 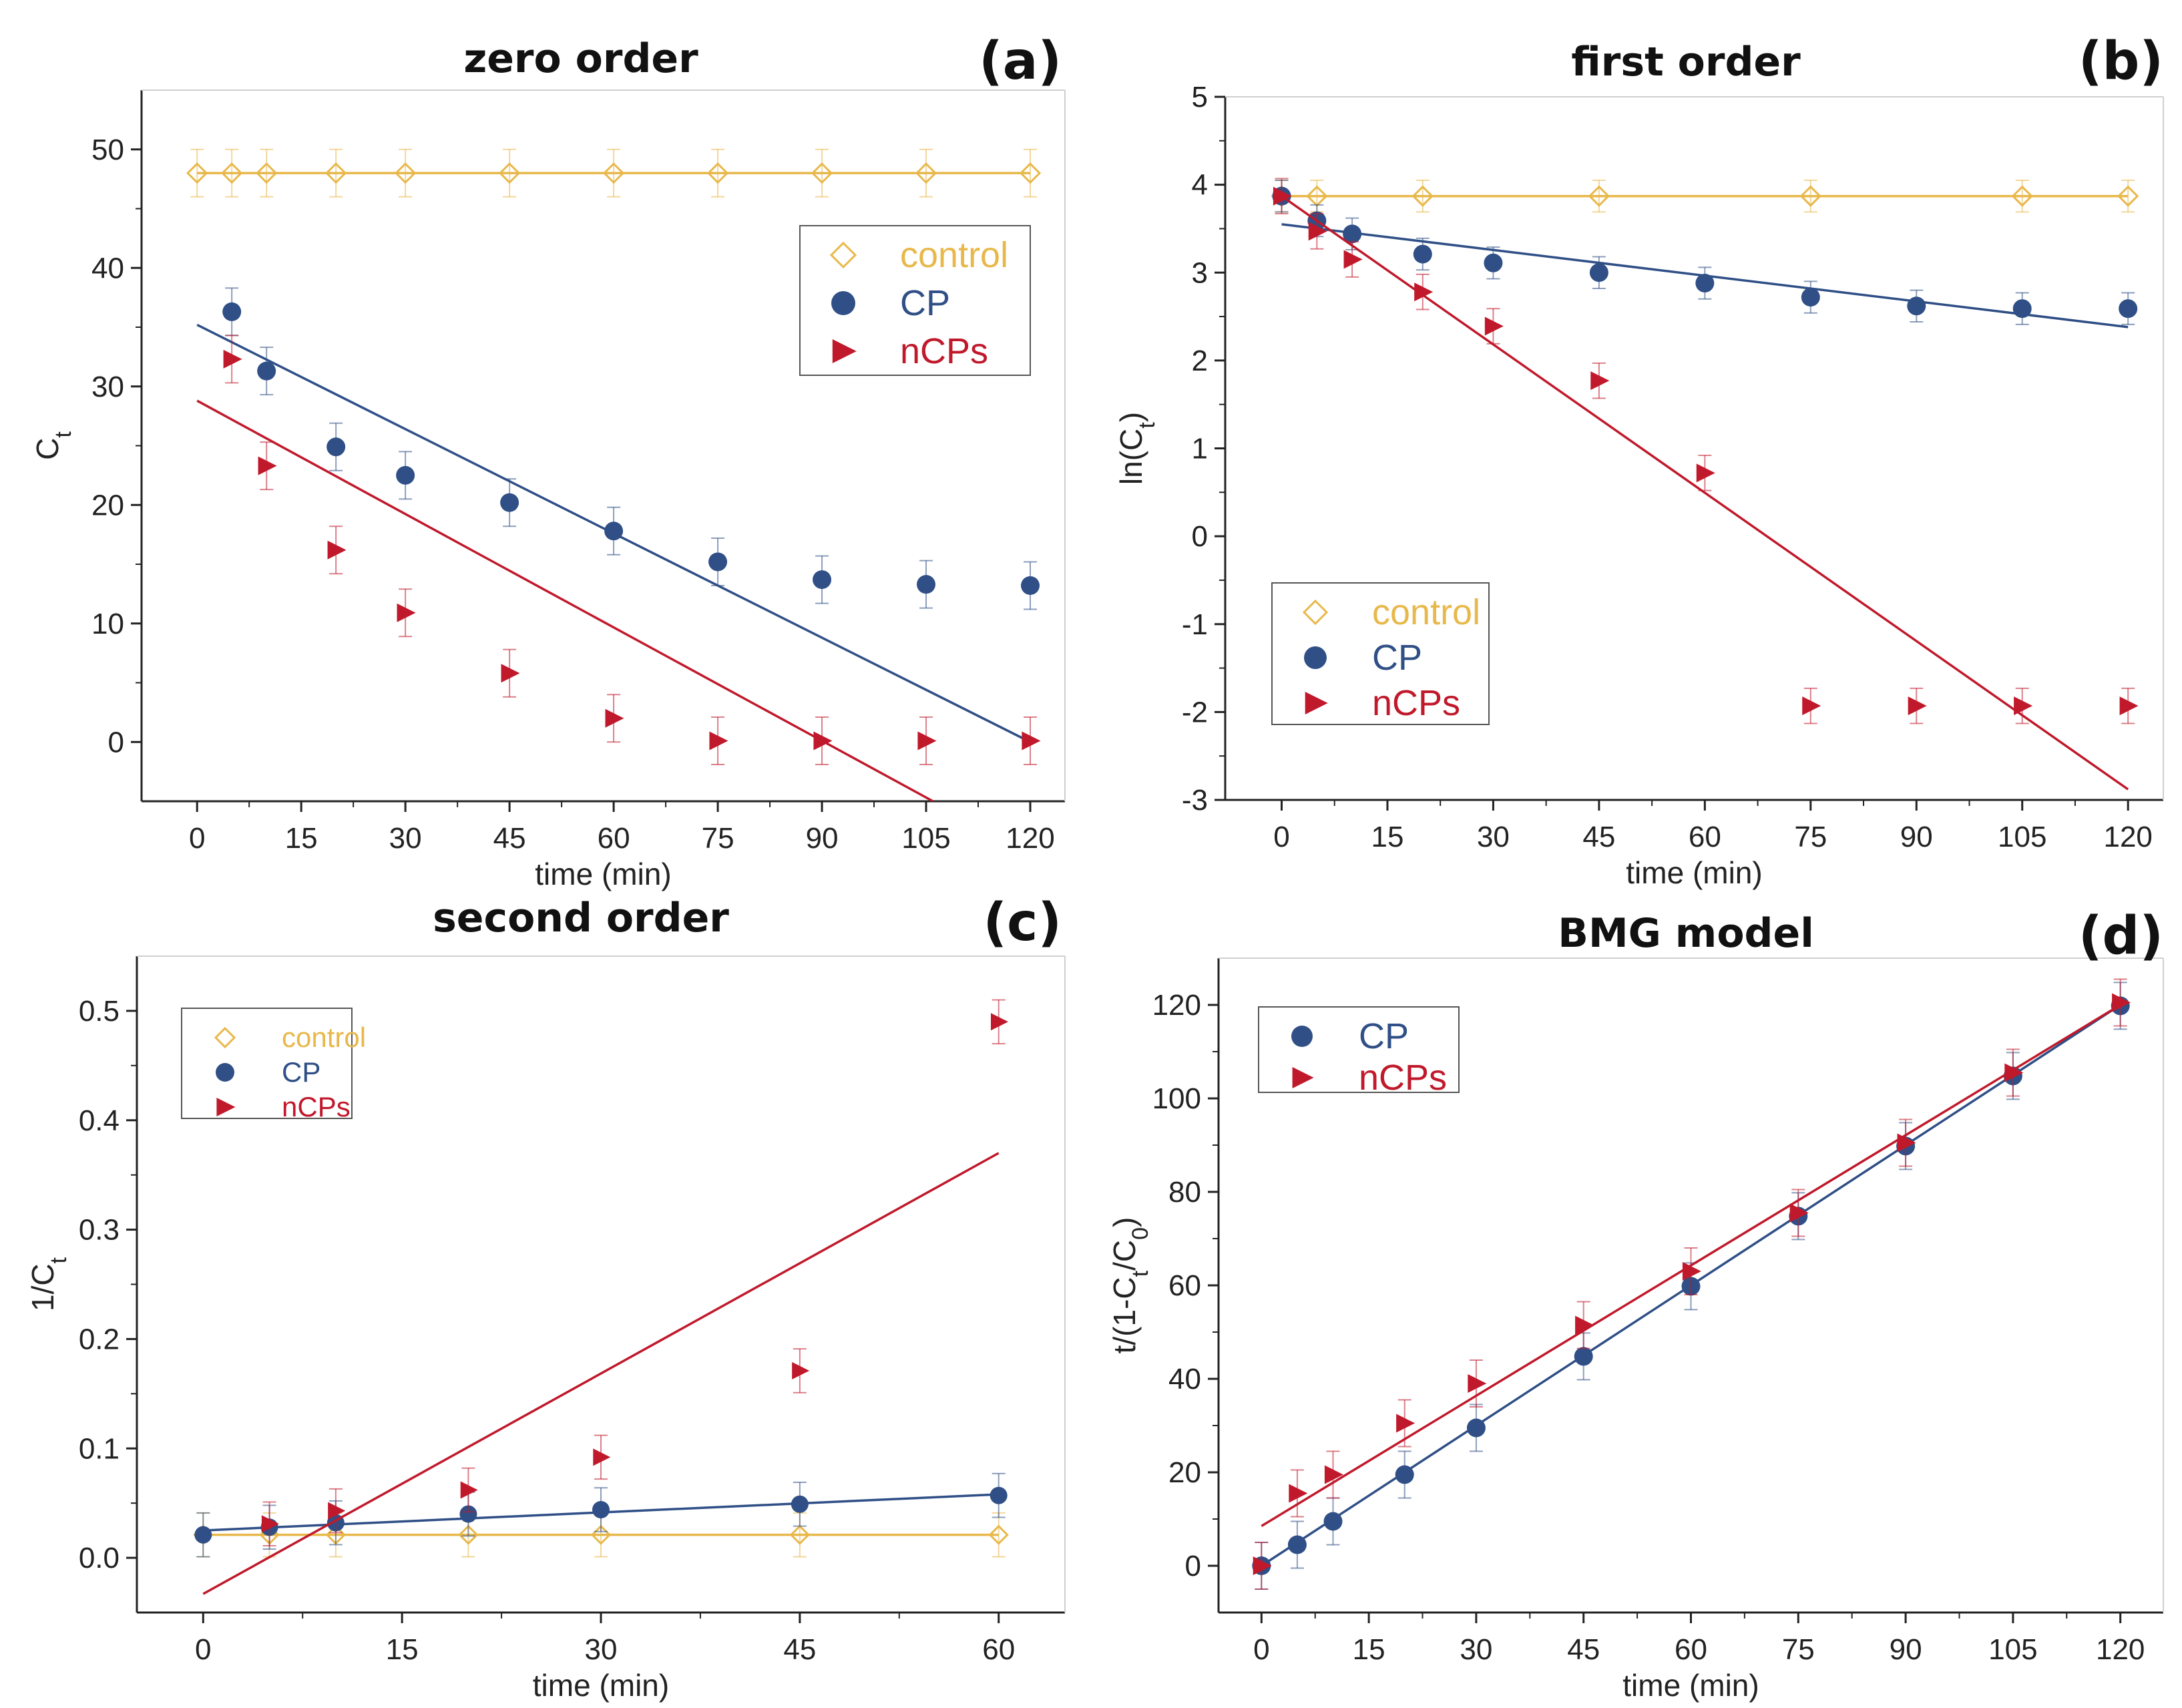 I want to click on x-tick-label: 120, so click(x=2127, y=837).